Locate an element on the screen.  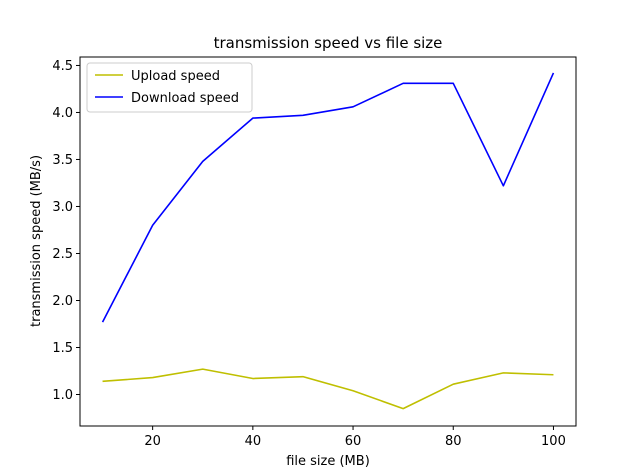
legend-label-upload: Upload speed is located at coordinates (175, 76).